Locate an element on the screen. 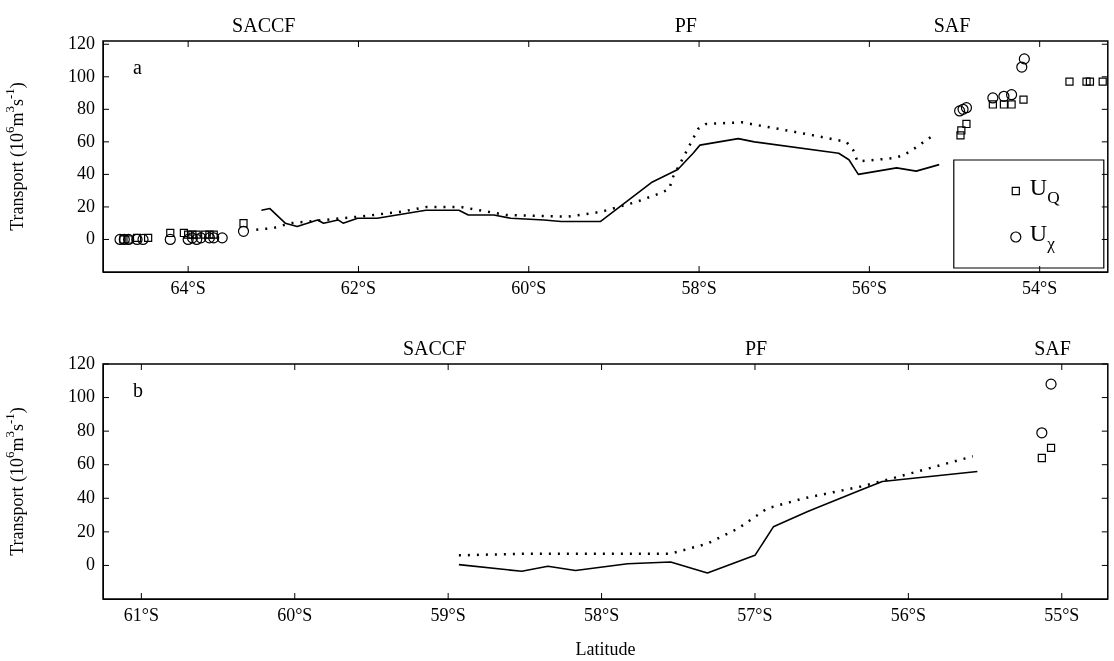 The width and height of the screenshot is (1114, 661). x-tick-label: 59°S is located at coordinates (448, 614).